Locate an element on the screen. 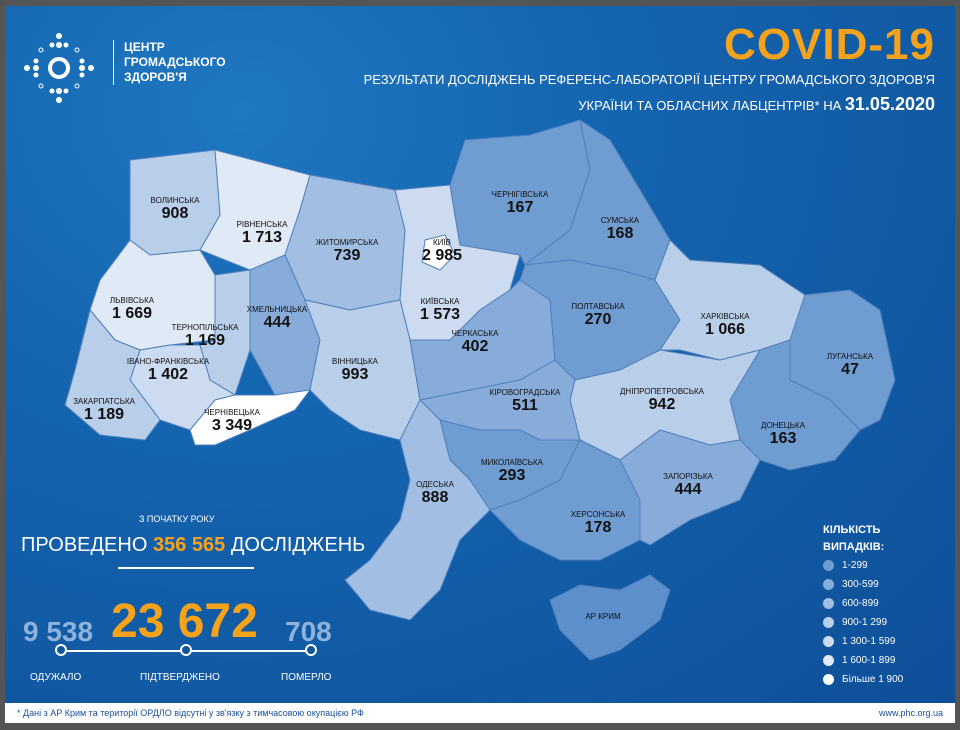 This screenshot has height=730, width=960. legend-item: 300-599 is located at coordinates (863, 584).